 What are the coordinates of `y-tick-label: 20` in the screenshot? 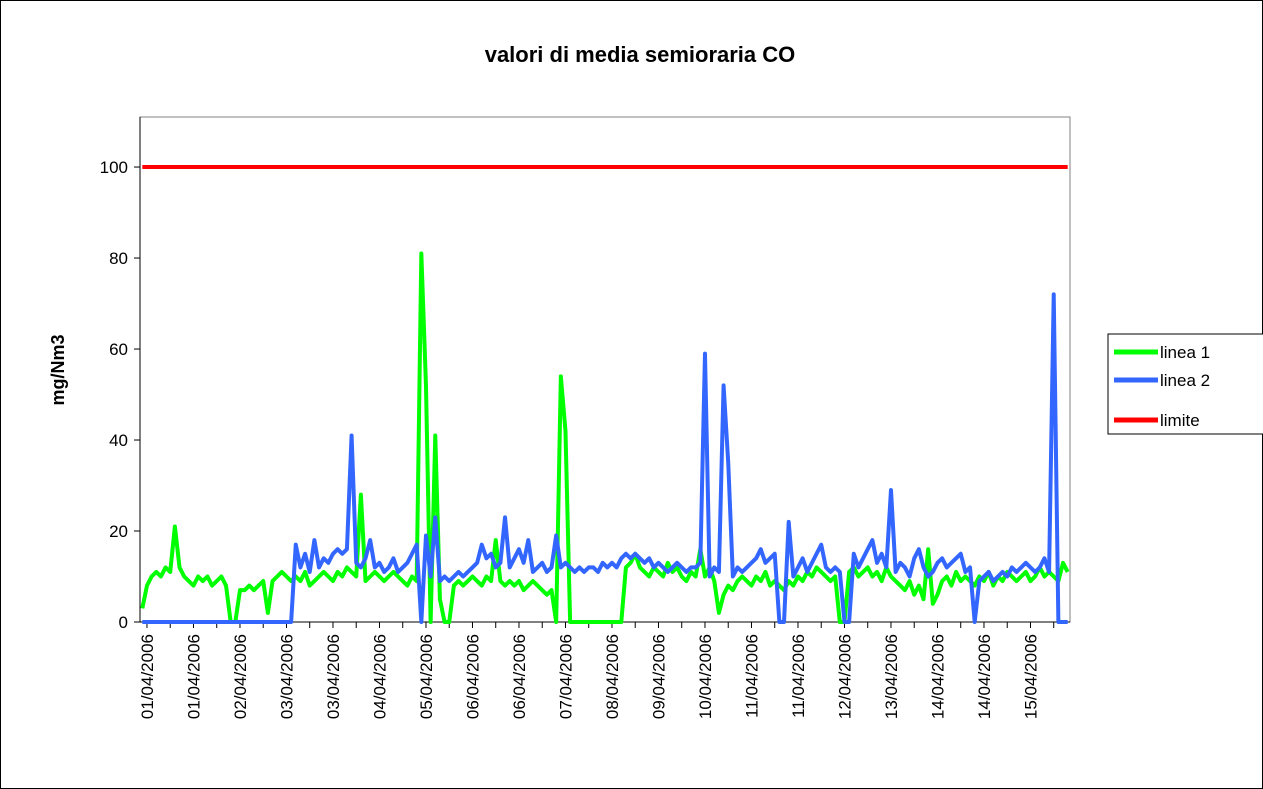 It's located at (118, 531).